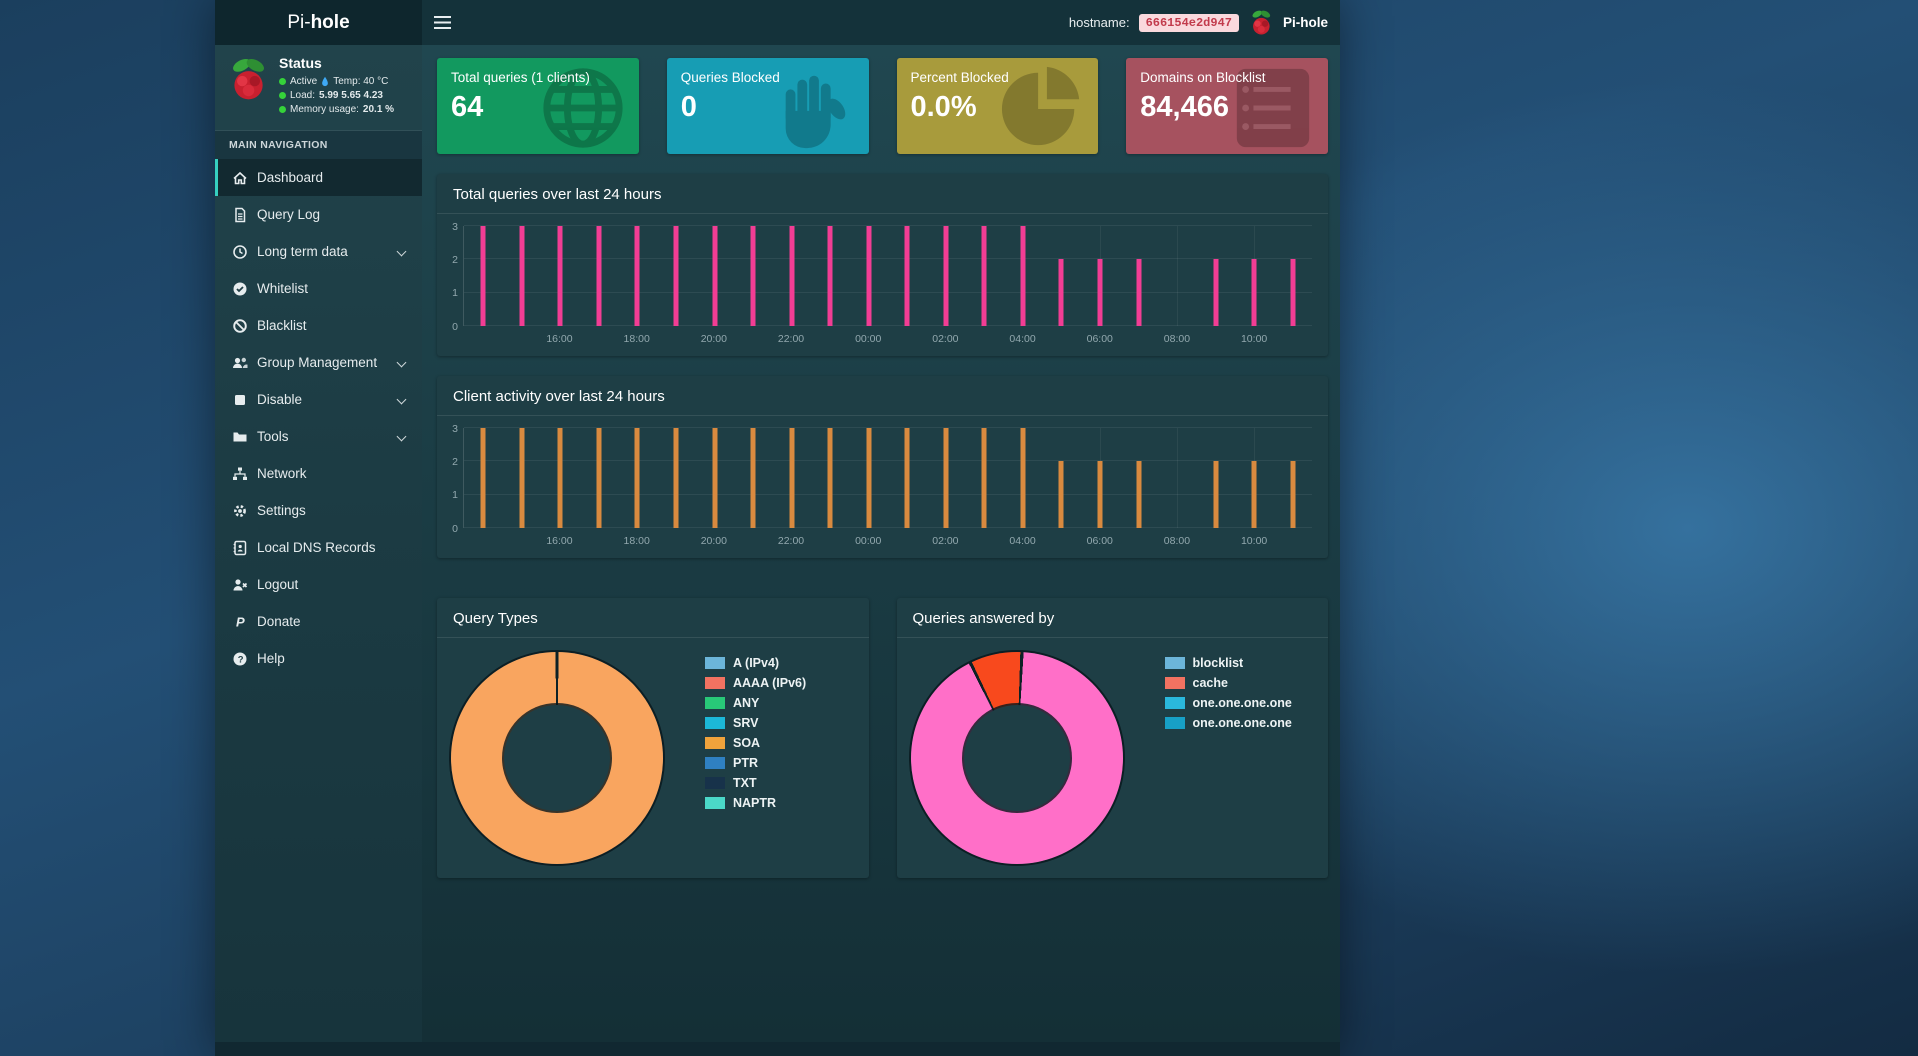 Image resolution: width=1918 pixels, height=1056 pixels. I want to click on sidebar-item-local-dns-records: Local DNS Records, so click(318, 547).